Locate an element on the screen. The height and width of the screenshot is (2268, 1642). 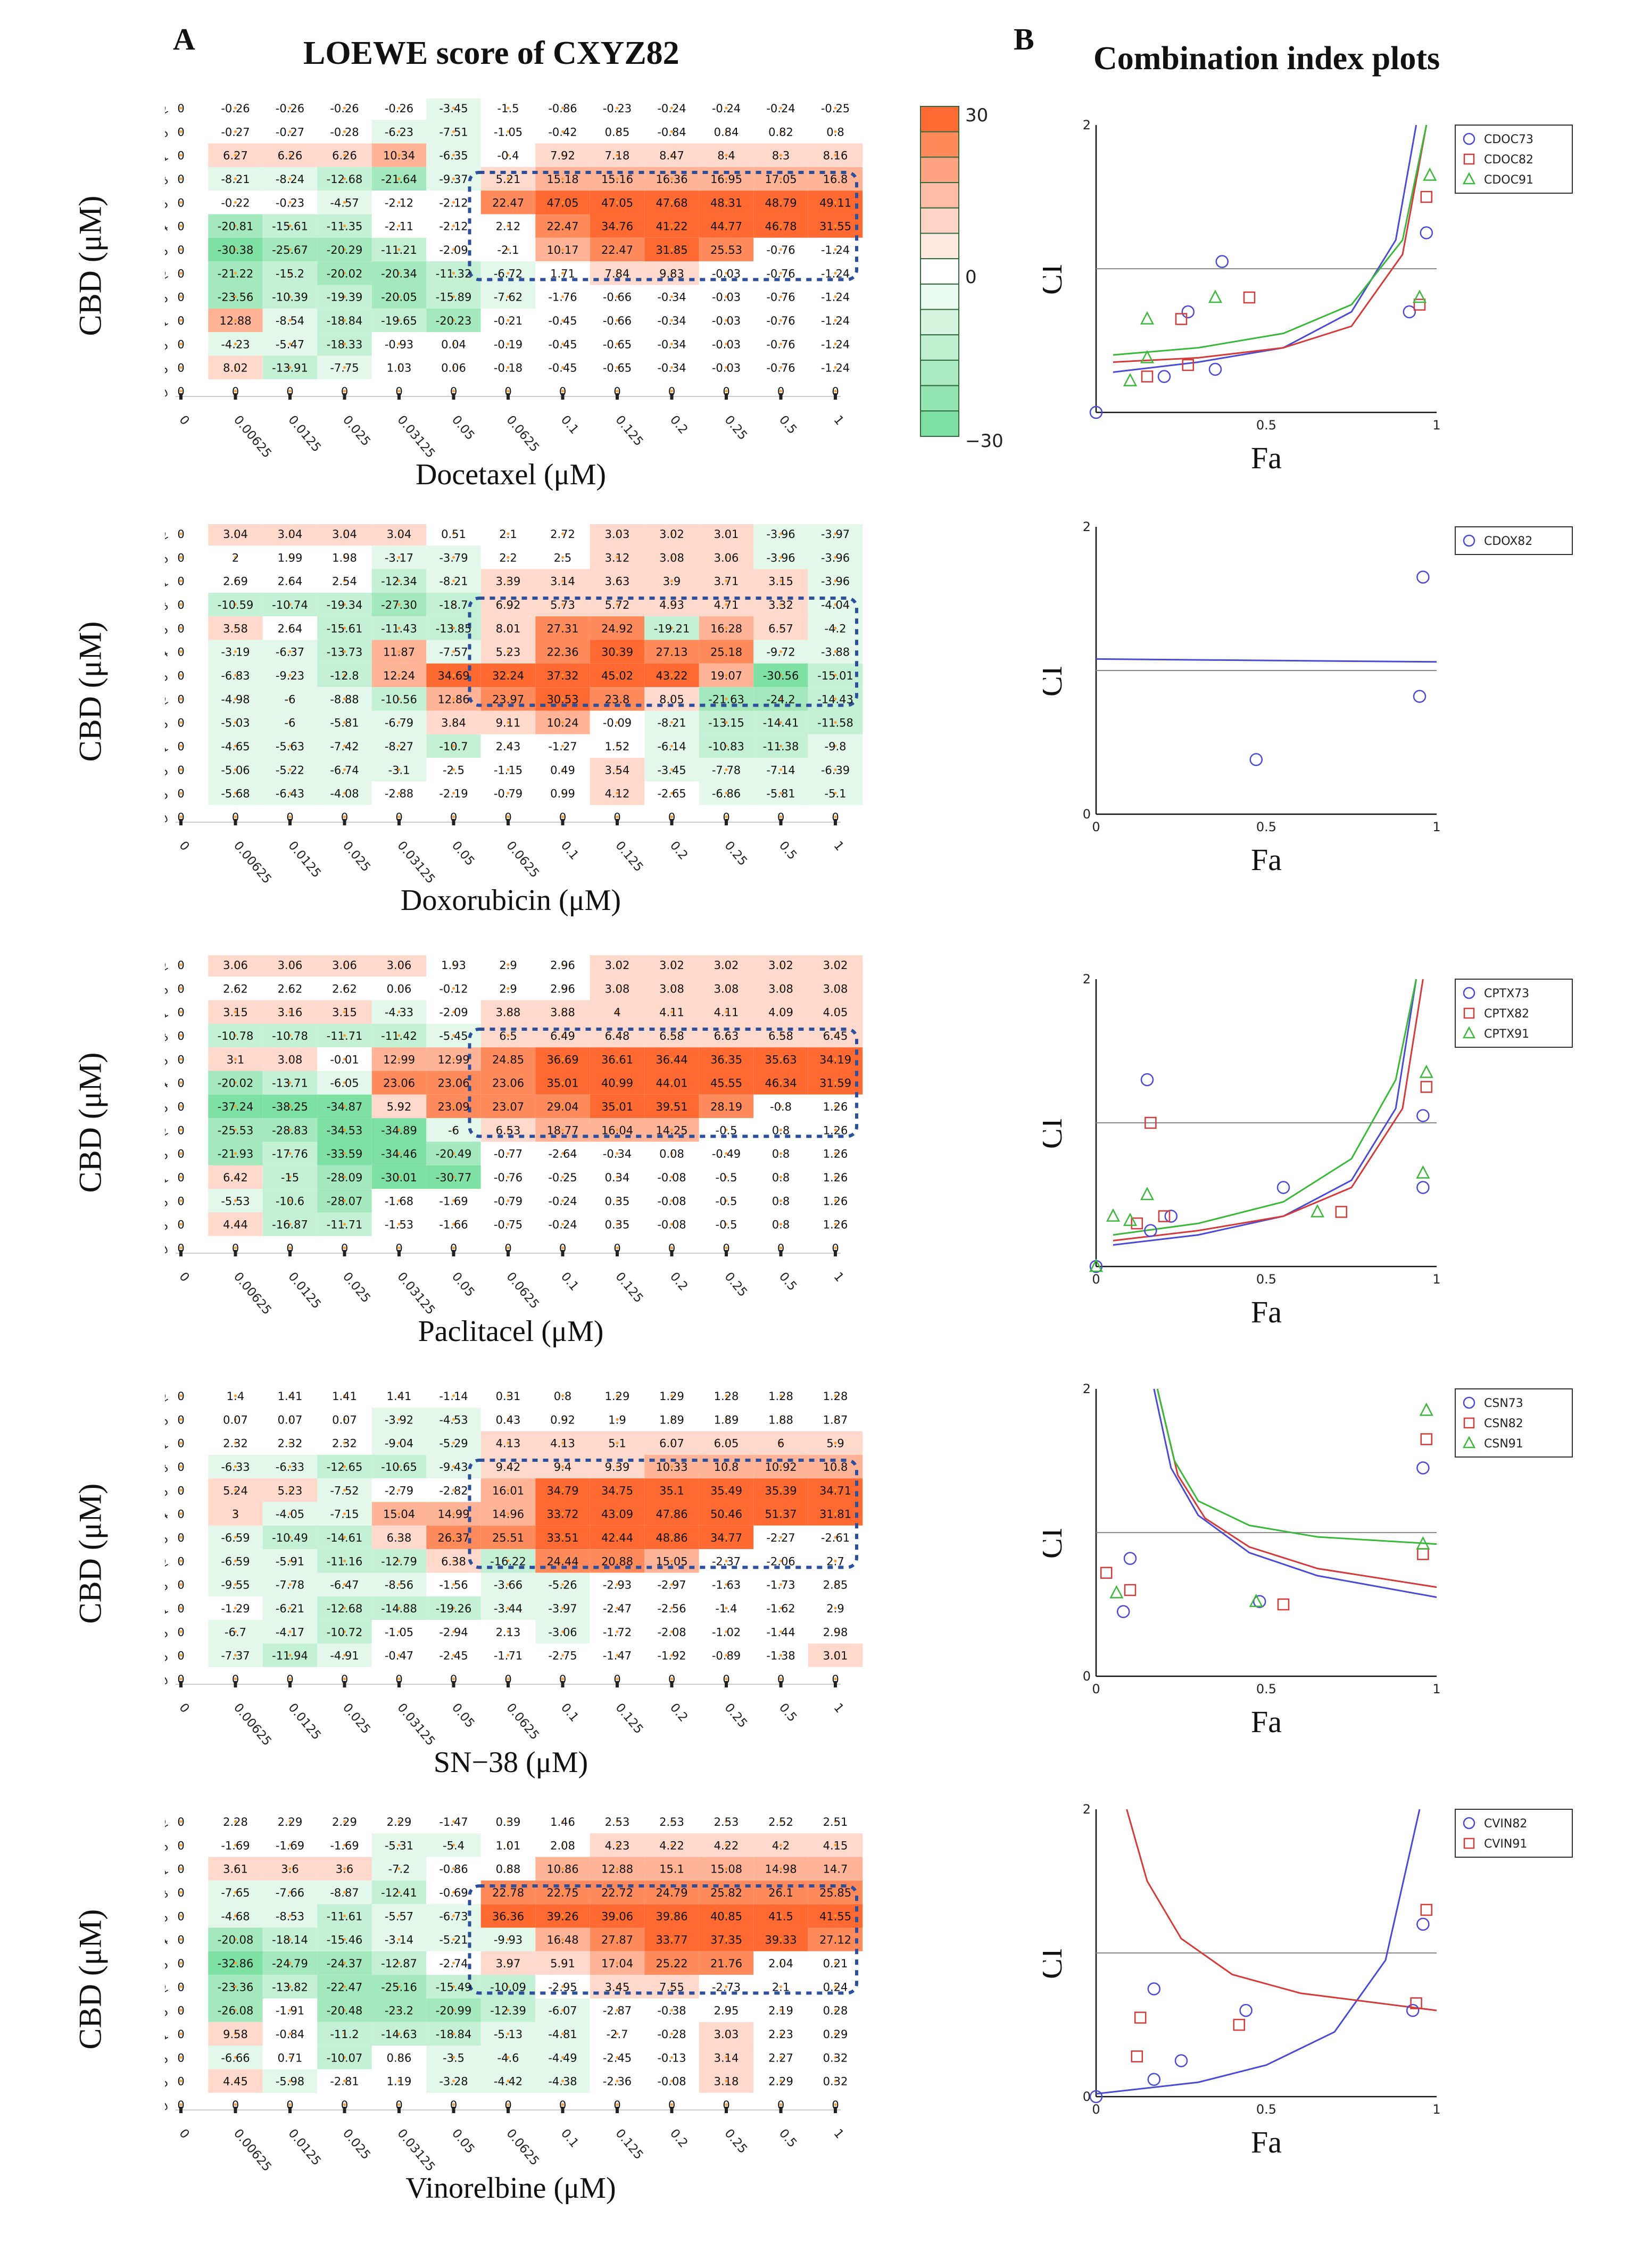
ci-legend-label: CSN73 is located at coordinates (1503, 1404).